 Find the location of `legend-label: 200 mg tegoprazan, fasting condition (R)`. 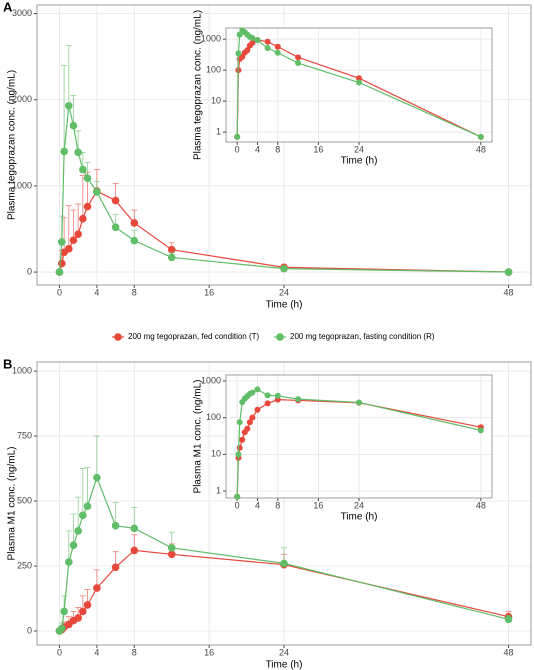

legend-label: 200 mg tegoprazan, fasting condition (R) is located at coordinates (362, 336).